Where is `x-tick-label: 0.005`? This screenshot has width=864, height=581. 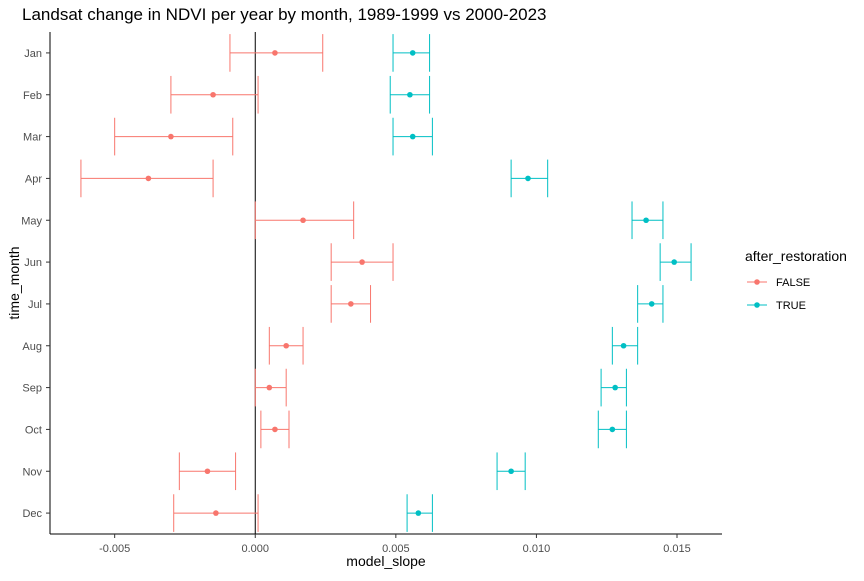
x-tick-label: 0.005 is located at coordinates (396, 549).